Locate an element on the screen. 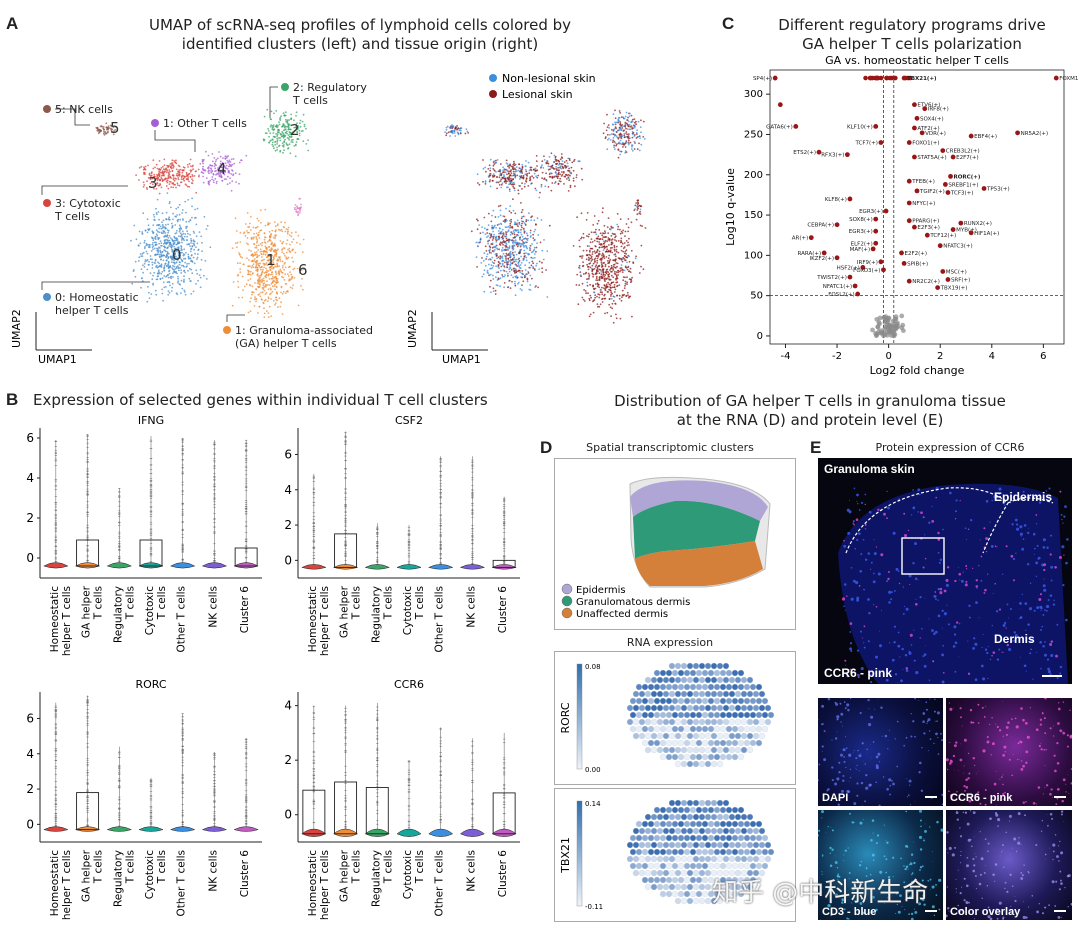 The image size is (1080, 939). leader-line is located at coordinates (235, 318).